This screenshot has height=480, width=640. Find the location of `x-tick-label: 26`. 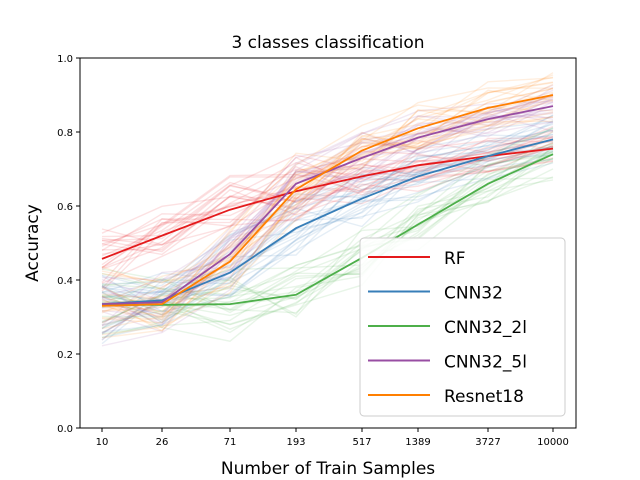

x-tick-label: 26 is located at coordinates (162, 442).